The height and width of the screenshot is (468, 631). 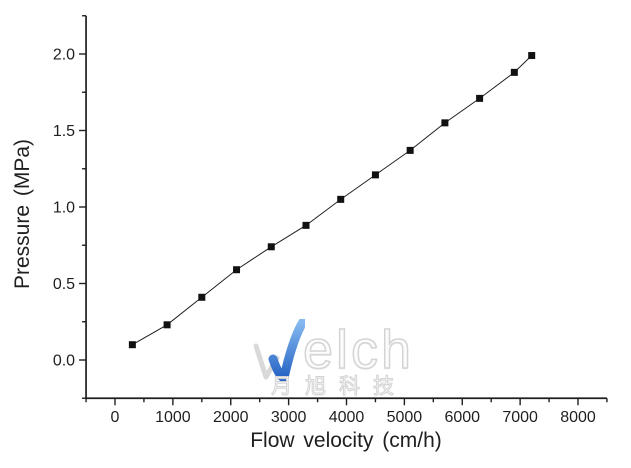 I want to click on x-tick-label: 7000, so click(x=520, y=417).